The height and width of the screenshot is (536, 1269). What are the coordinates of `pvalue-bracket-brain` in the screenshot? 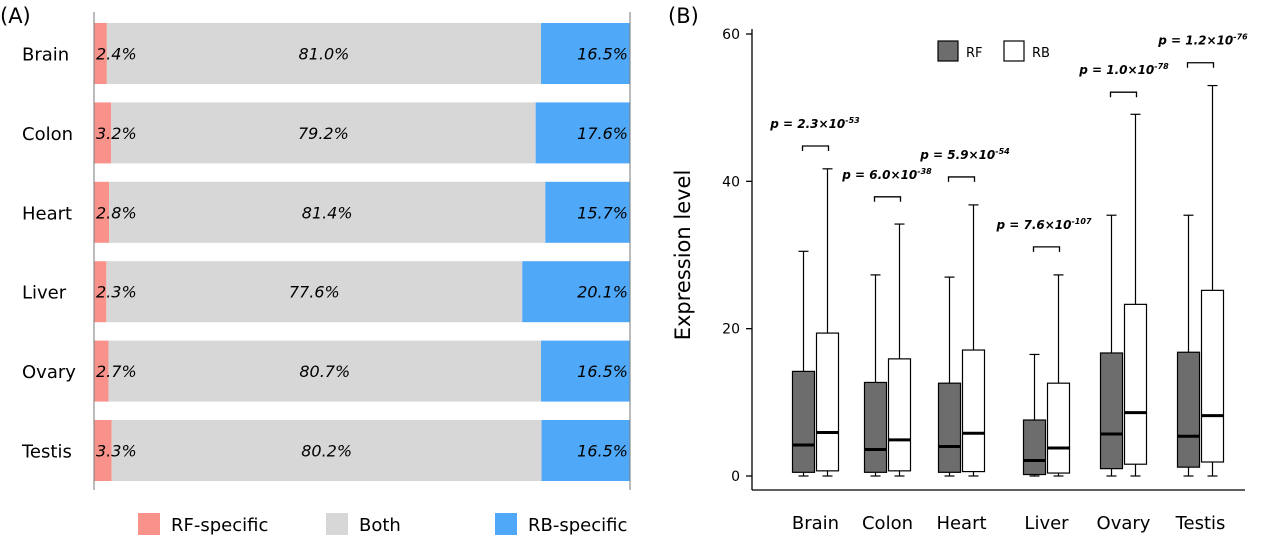 It's located at (815, 148).